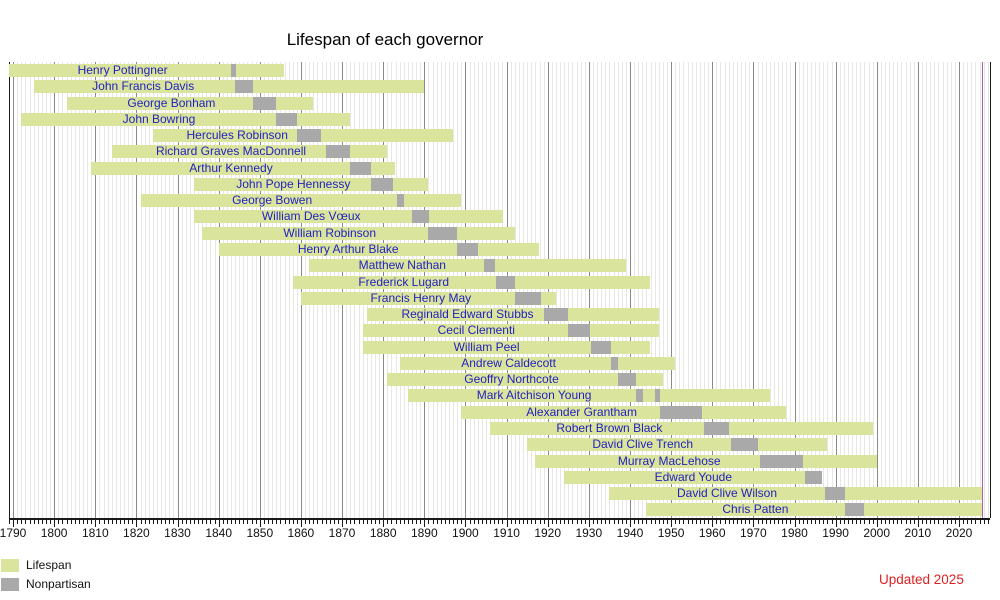  Describe the element at coordinates (465, 533) in the screenshot. I see `axis-tick-label: 1900` at that location.